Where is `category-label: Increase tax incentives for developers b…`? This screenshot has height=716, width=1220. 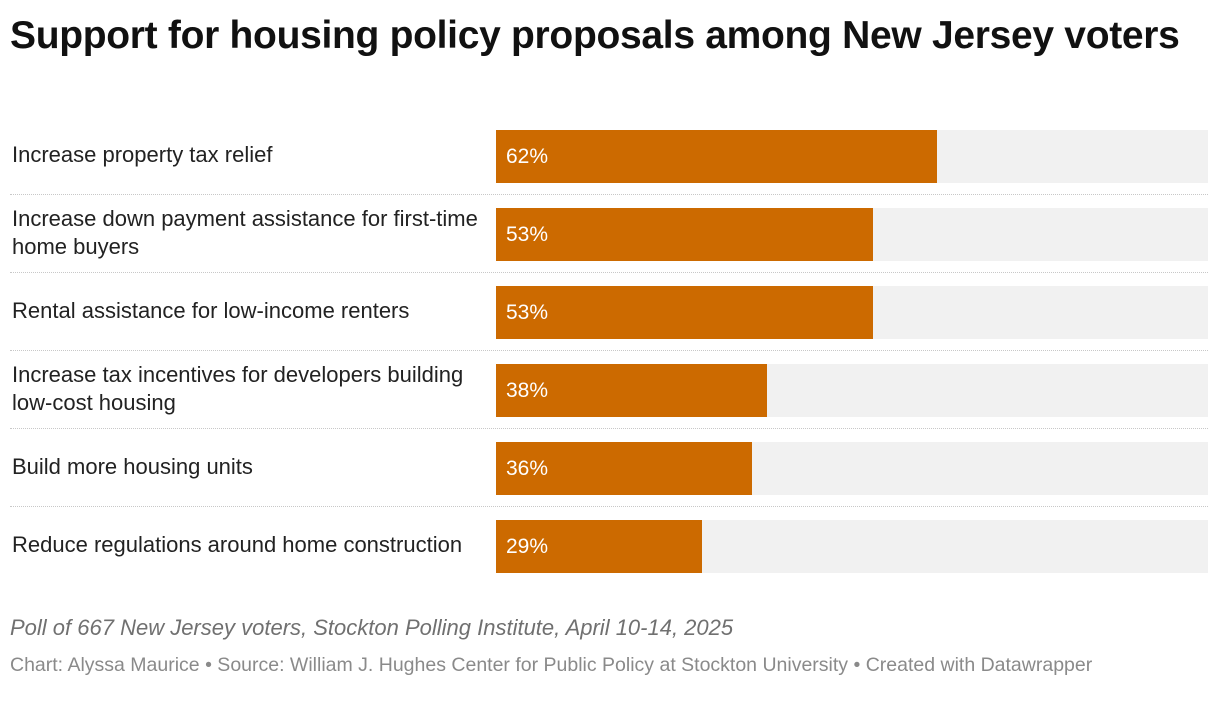
category-label: Increase tax incentives for developers b… is located at coordinates (238, 388).